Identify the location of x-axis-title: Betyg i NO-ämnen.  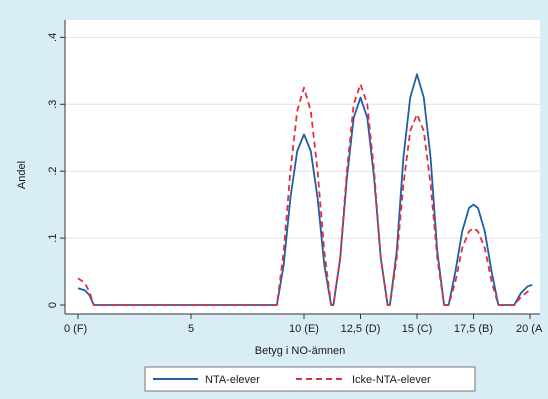
(300, 351).